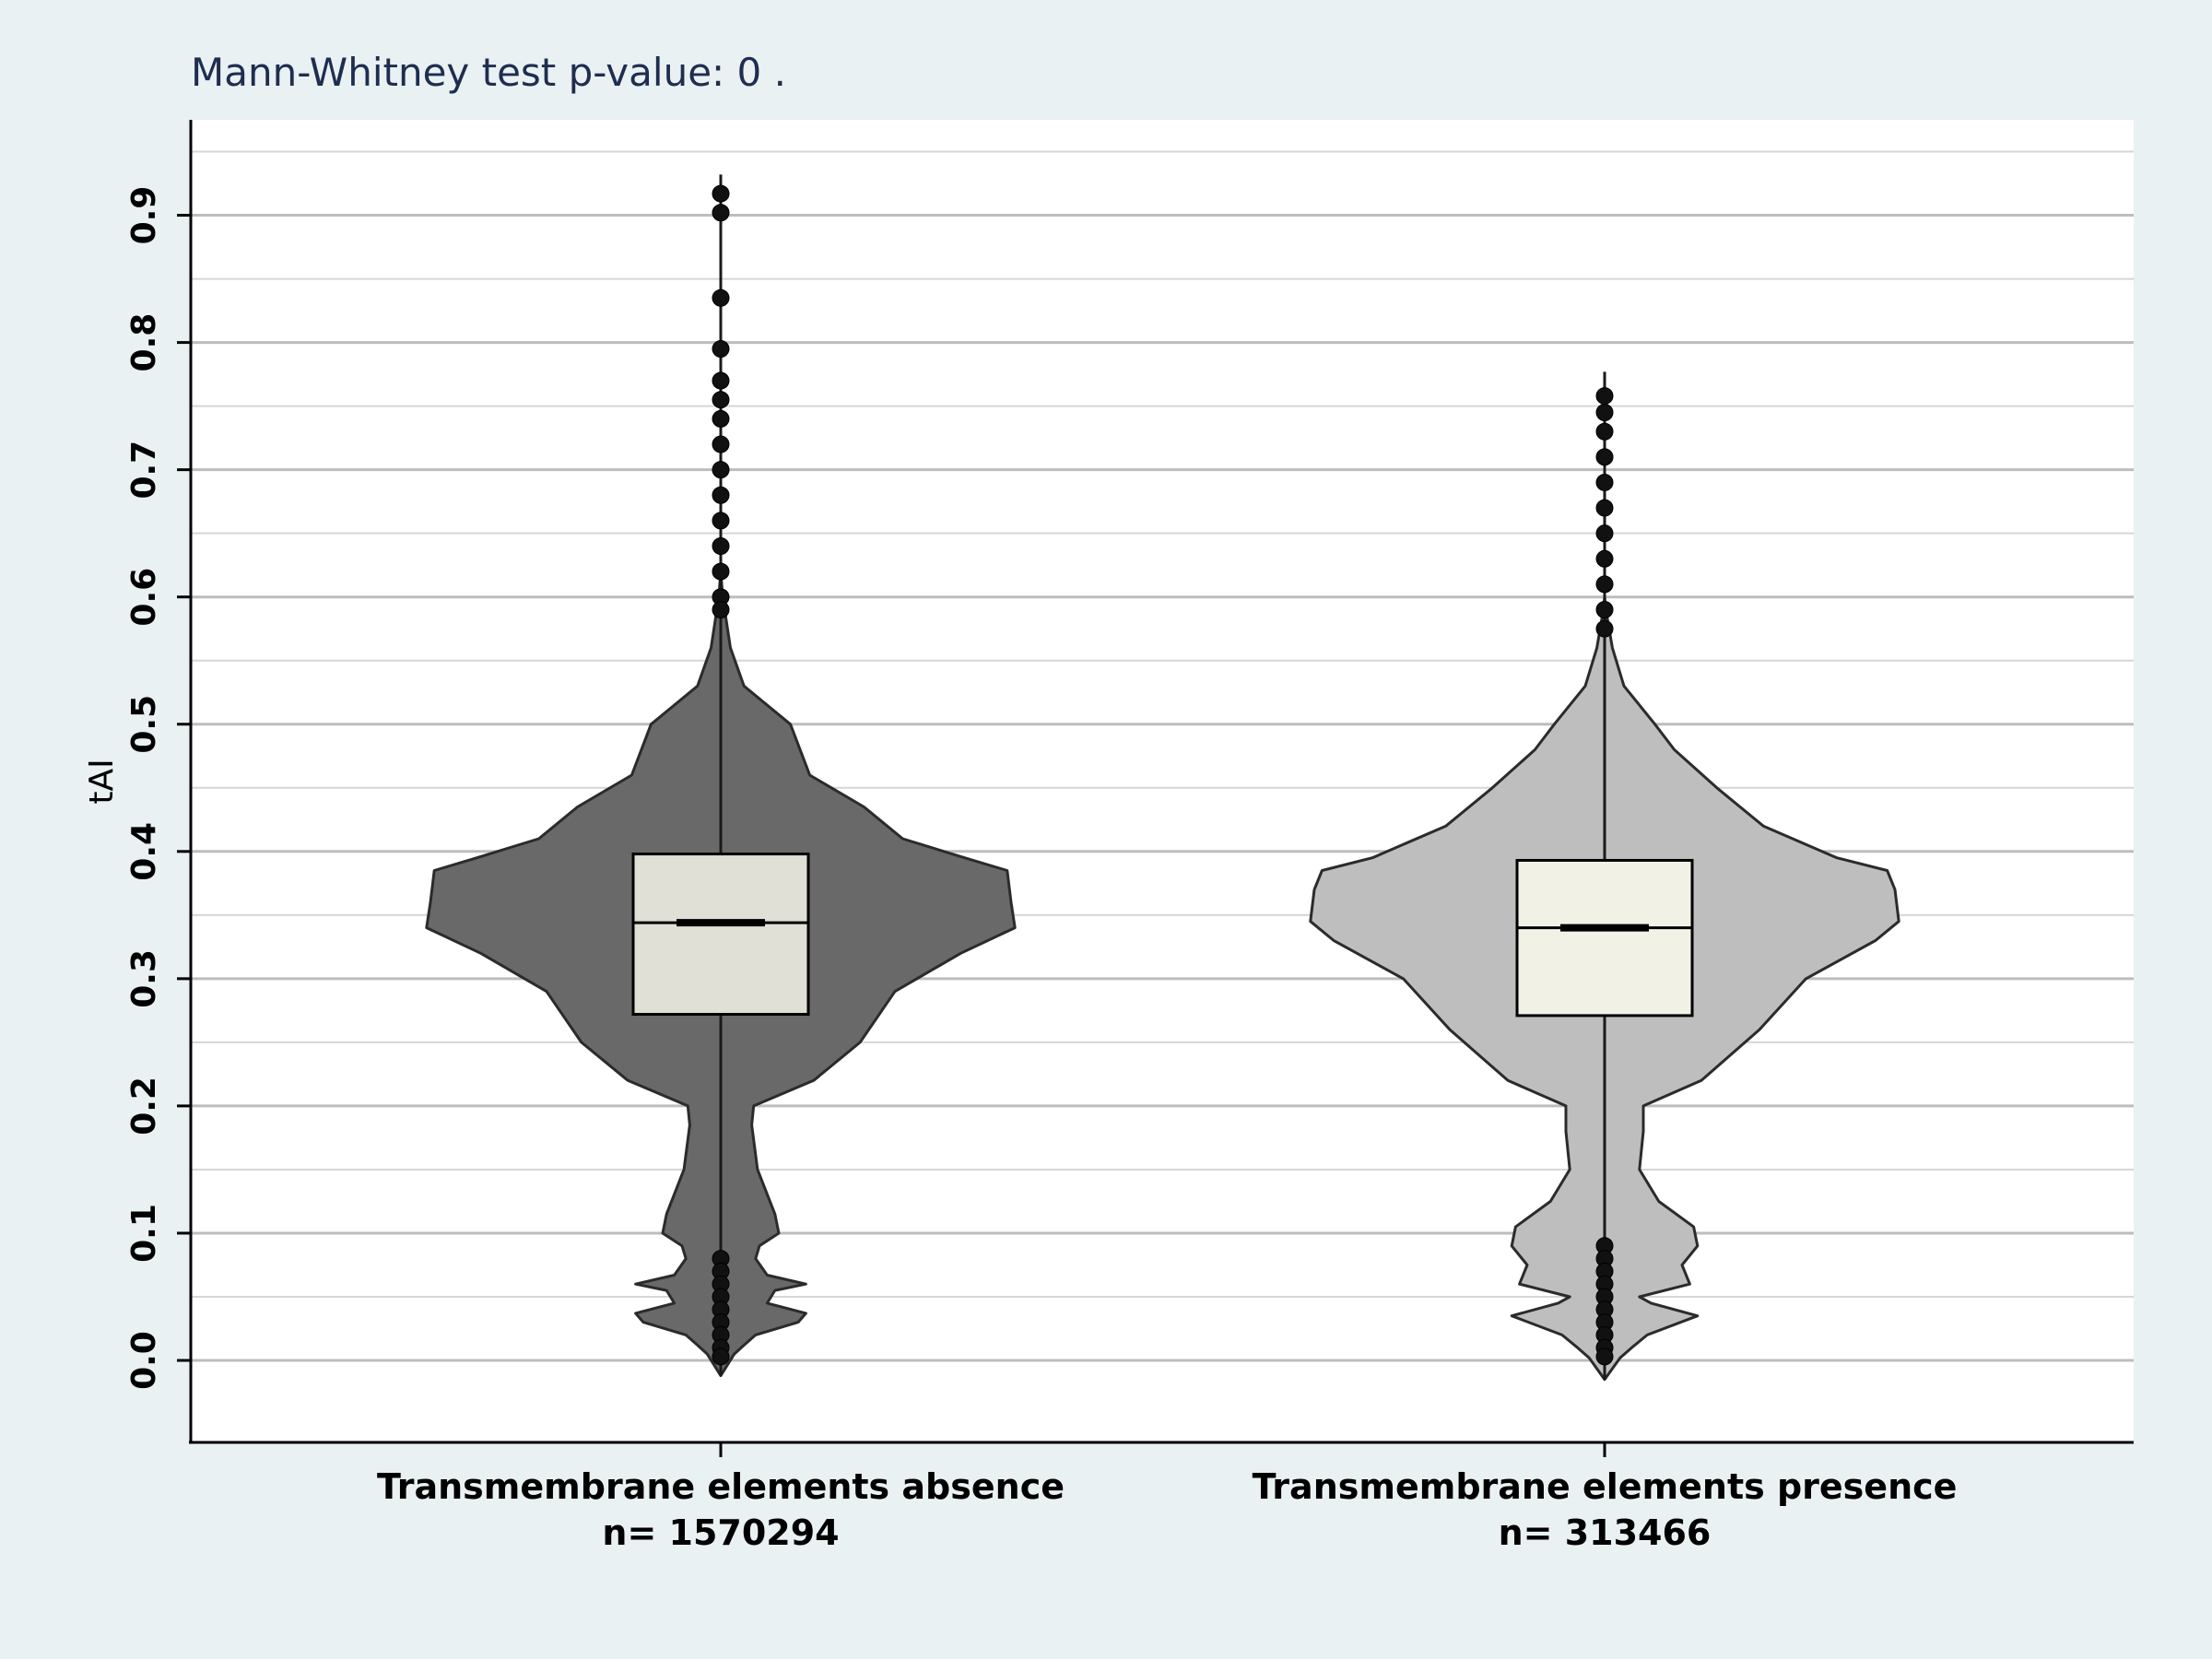  I want to click on y-tick-label: 0.6, so click(144, 597).